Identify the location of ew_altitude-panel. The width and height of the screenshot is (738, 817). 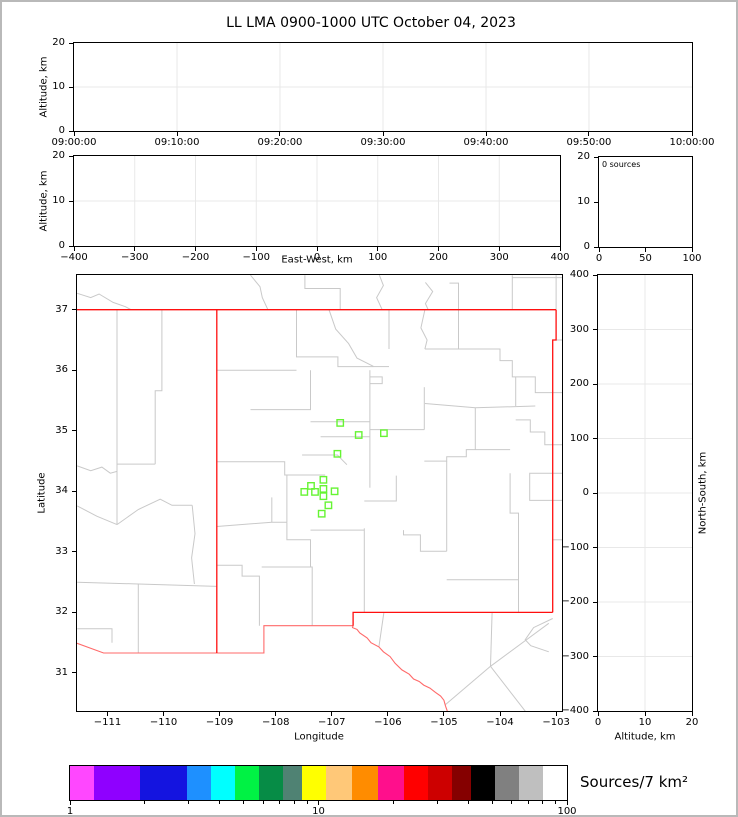
(317, 201).